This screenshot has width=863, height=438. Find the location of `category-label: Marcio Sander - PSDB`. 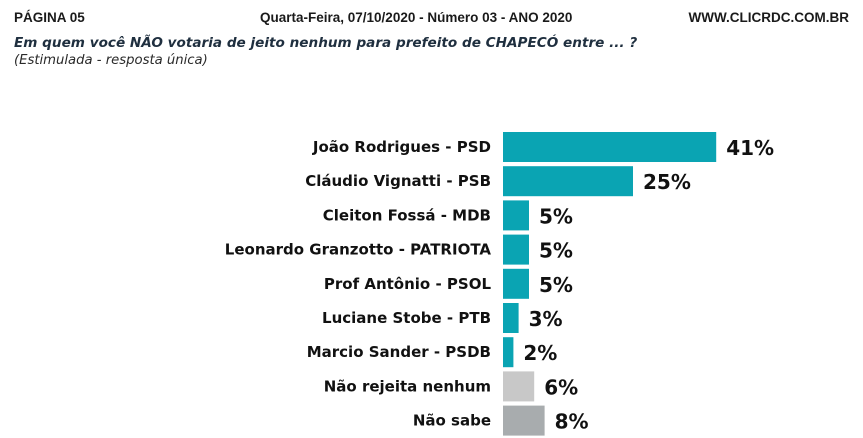

category-label: Marcio Sander - PSDB is located at coordinates (399, 352).